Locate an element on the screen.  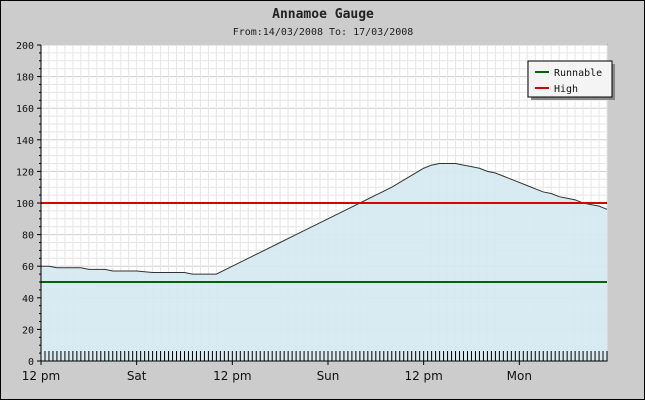
y-tick-label: 0 is located at coordinates (31, 362).